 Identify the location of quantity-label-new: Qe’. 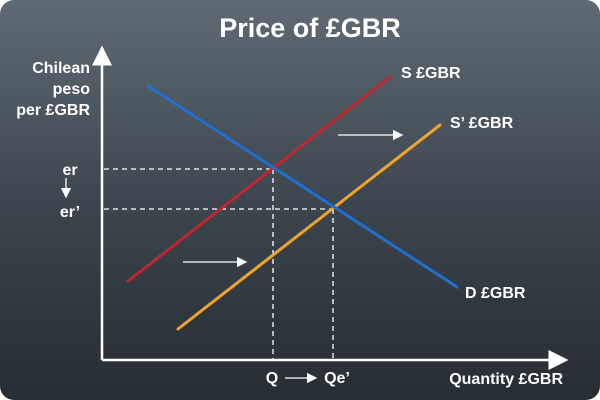
(337, 378).